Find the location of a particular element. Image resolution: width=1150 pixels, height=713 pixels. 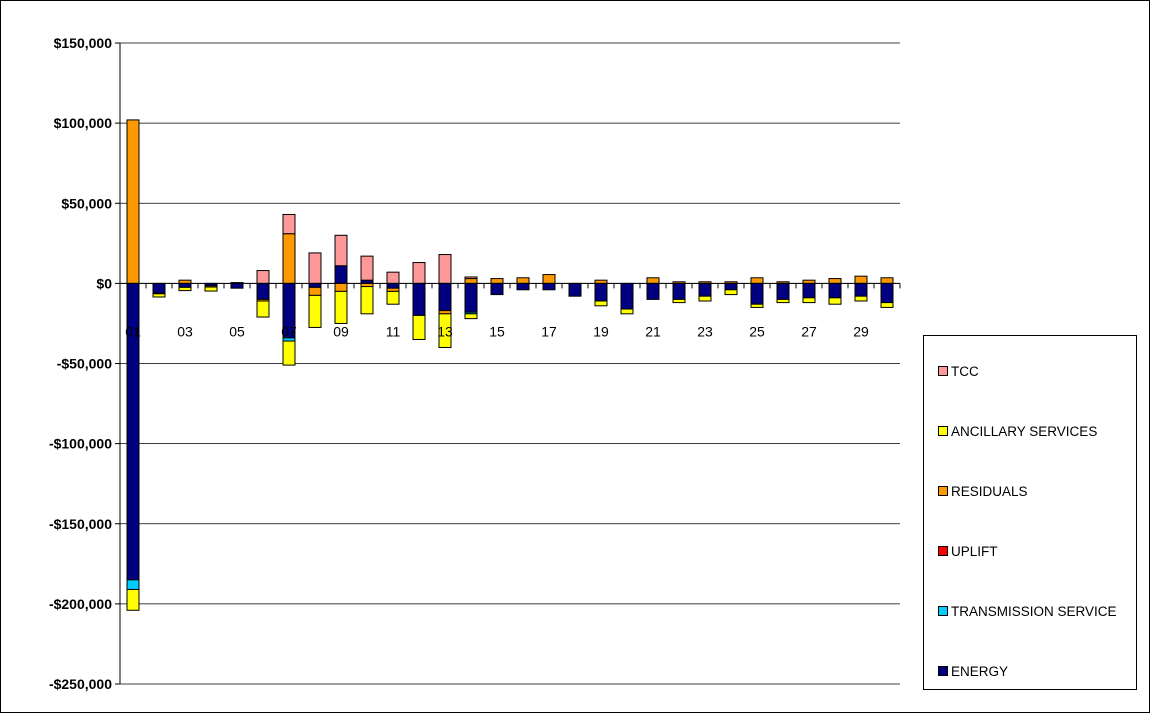

x-tick-label: 05 is located at coordinates (237, 331).